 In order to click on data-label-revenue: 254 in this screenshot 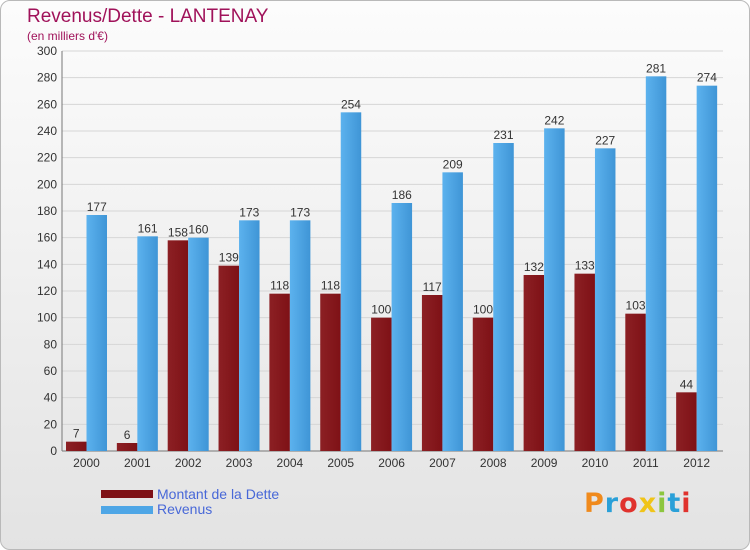, I will do `click(351, 104)`.